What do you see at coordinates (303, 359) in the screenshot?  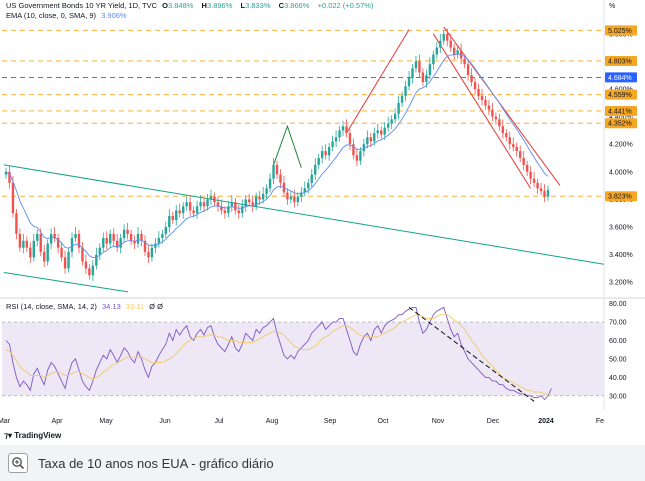 I see `rsi-band` at bounding box center [303, 359].